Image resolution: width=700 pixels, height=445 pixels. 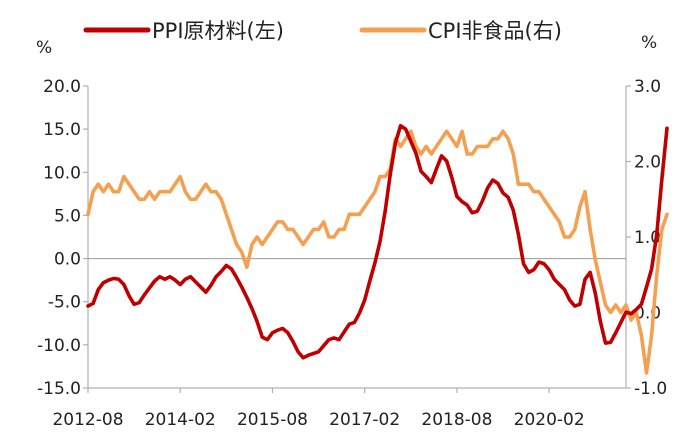 What do you see at coordinates (180, 420) in the screenshot?
I see `x-tick-label: 2014-02` at bounding box center [180, 420].